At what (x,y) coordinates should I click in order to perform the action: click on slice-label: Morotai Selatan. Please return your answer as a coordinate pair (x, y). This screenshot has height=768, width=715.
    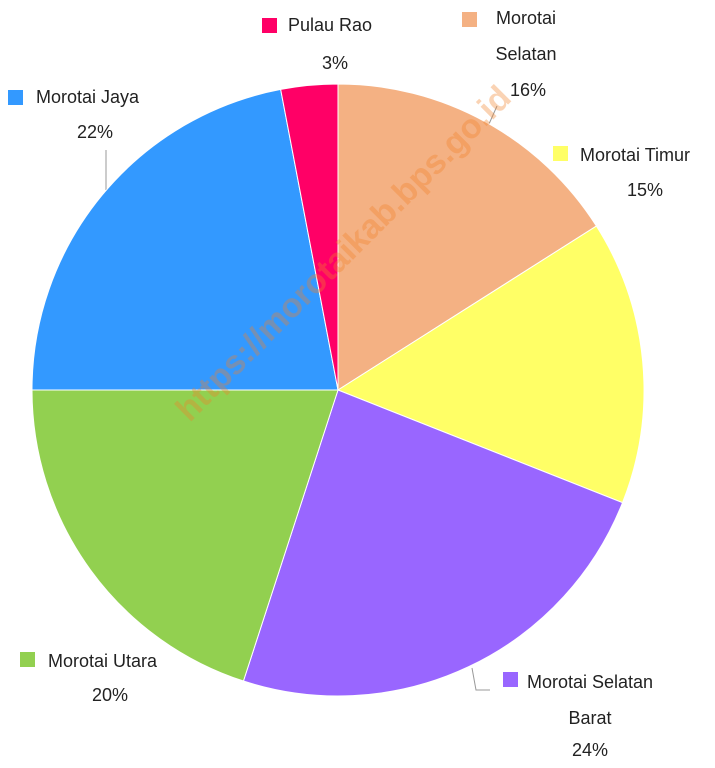
    Looking at the image, I should click on (526, 36).